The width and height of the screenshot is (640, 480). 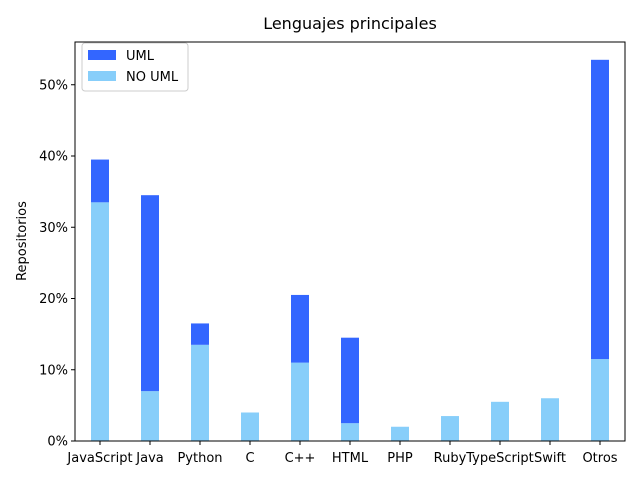 I want to click on y-tick-label: 10%, so click(x=53, y=370).